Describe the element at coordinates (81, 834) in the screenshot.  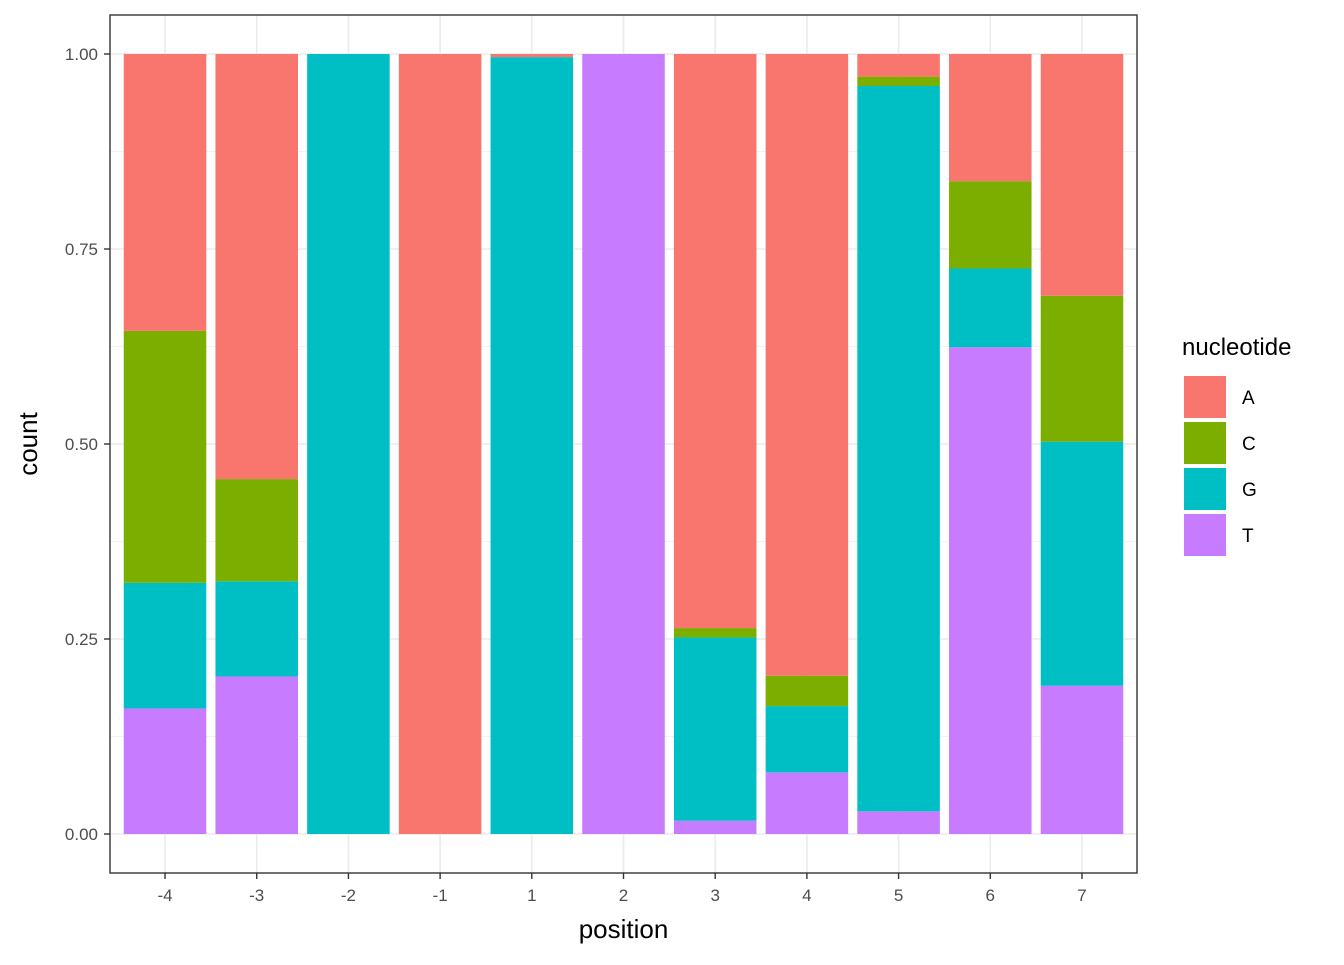
I see `y-tick-label: 0.00` at that location.